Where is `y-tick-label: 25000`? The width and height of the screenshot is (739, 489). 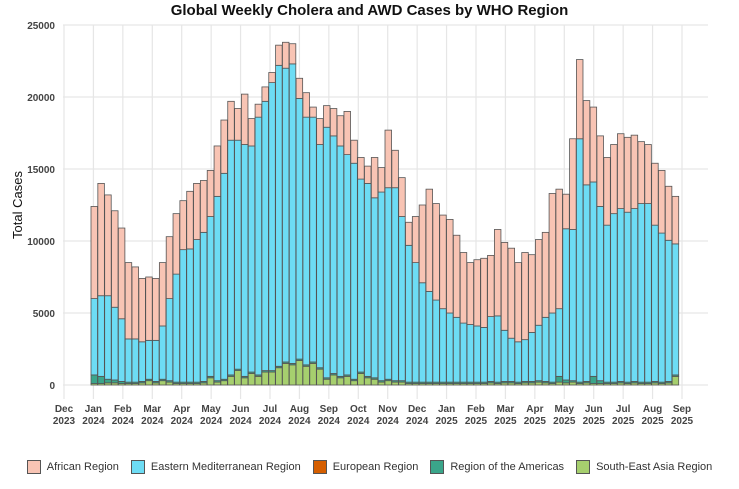 y-tick-label: 25000 is located at coordinates (41, 26).